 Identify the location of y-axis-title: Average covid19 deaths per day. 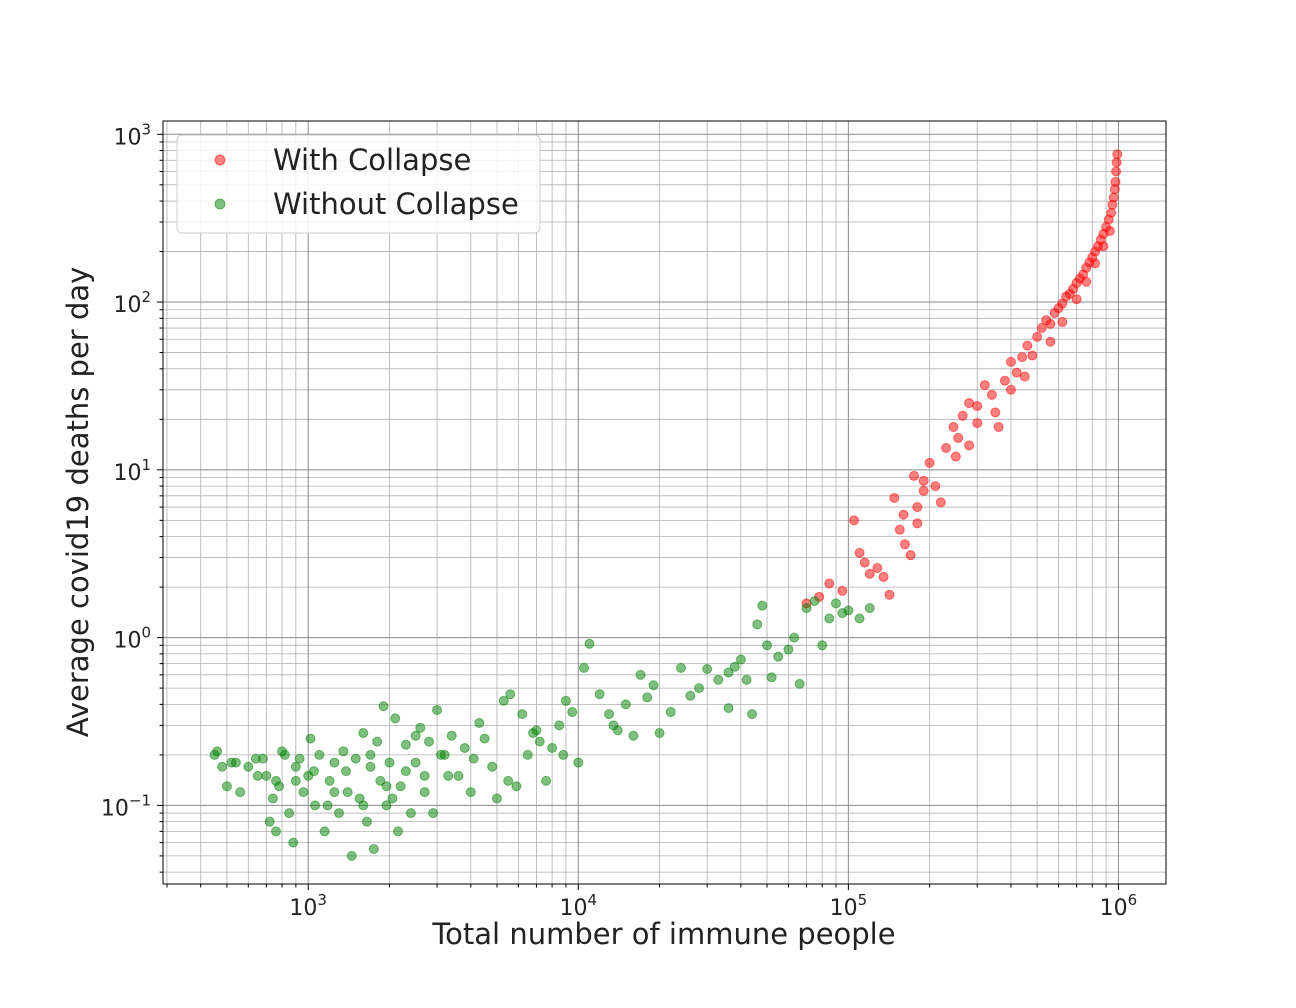
(78, 502).